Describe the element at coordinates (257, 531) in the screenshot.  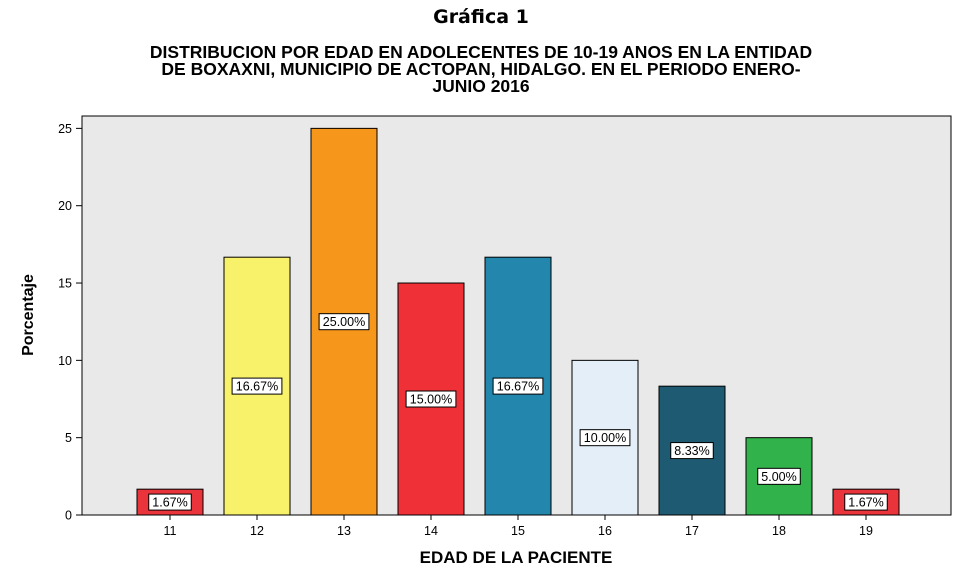
I see `x-tick-label: 12` at that location.